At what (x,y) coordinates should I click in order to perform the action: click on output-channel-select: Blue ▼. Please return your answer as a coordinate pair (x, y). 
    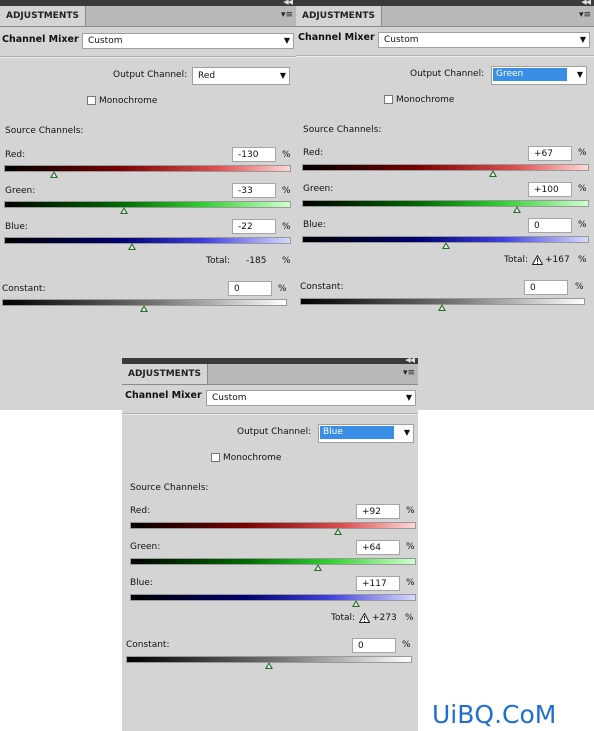
    Looking at the image, I should click on (366, 433).